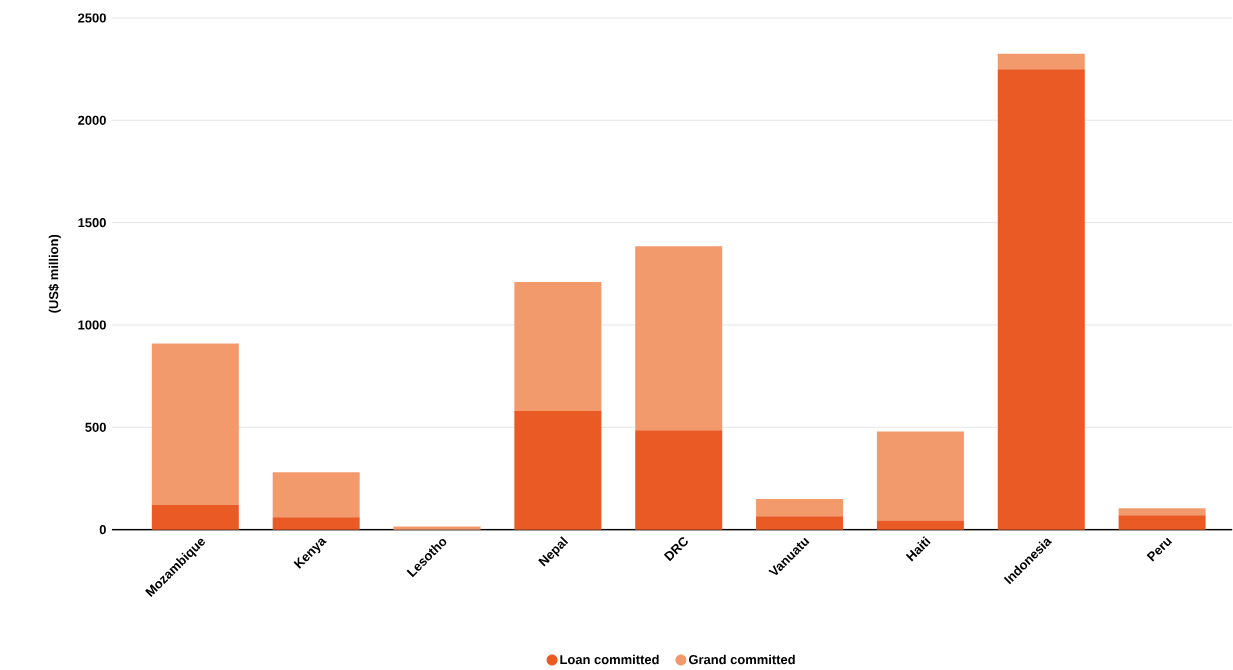  I want to click on legend-label: Grand committed, so click(741, 659).